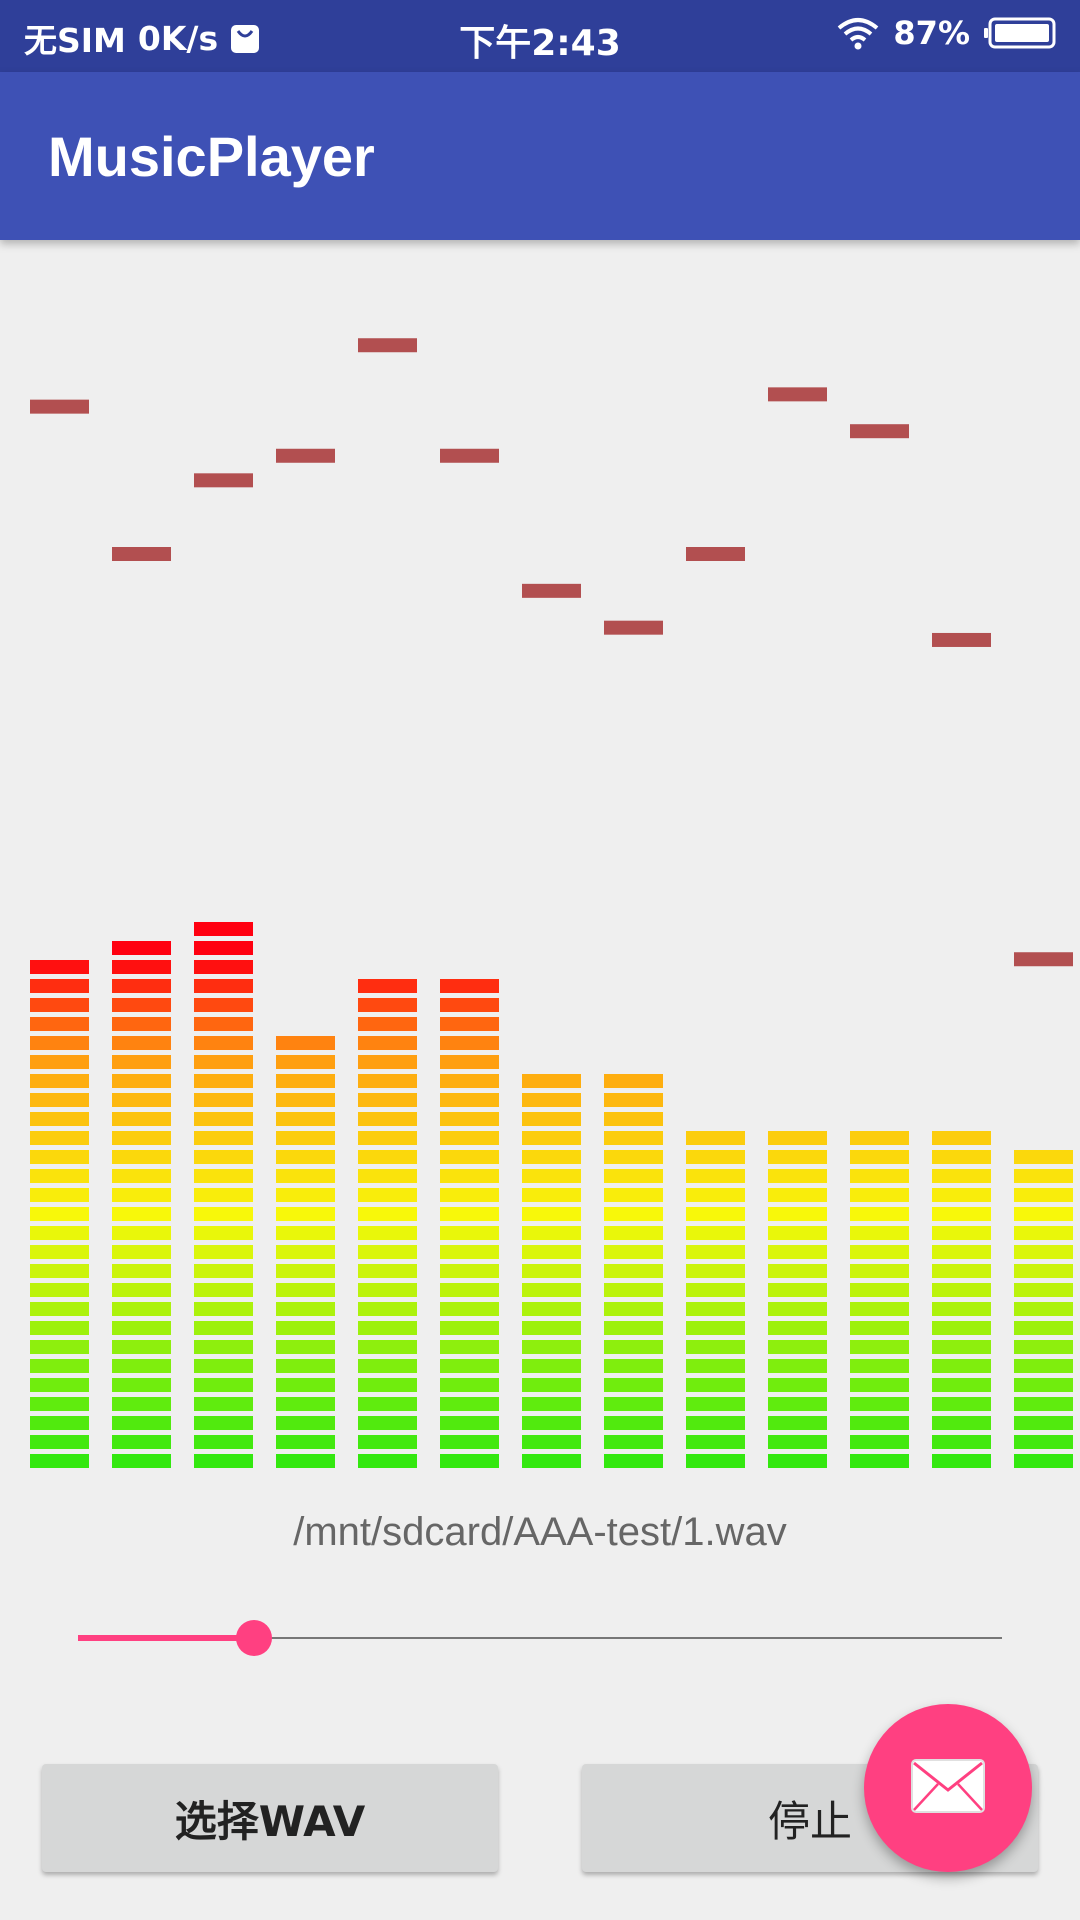 The width and height of the screenshot is (1080, 1920). Describe the element at coordinates (1020, 33) in the screenshot. I see `battery-icon` at that location.